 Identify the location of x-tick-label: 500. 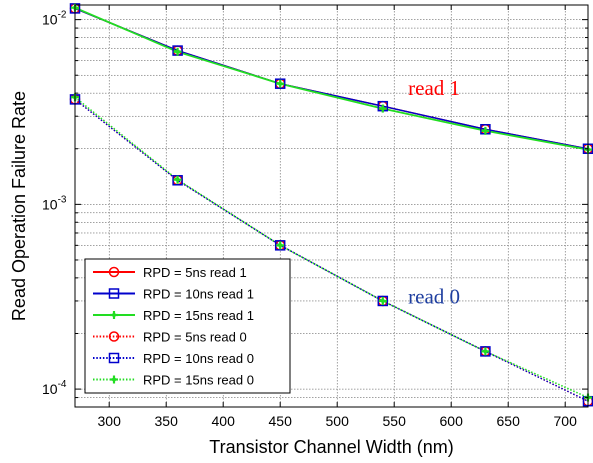
(338, 421).